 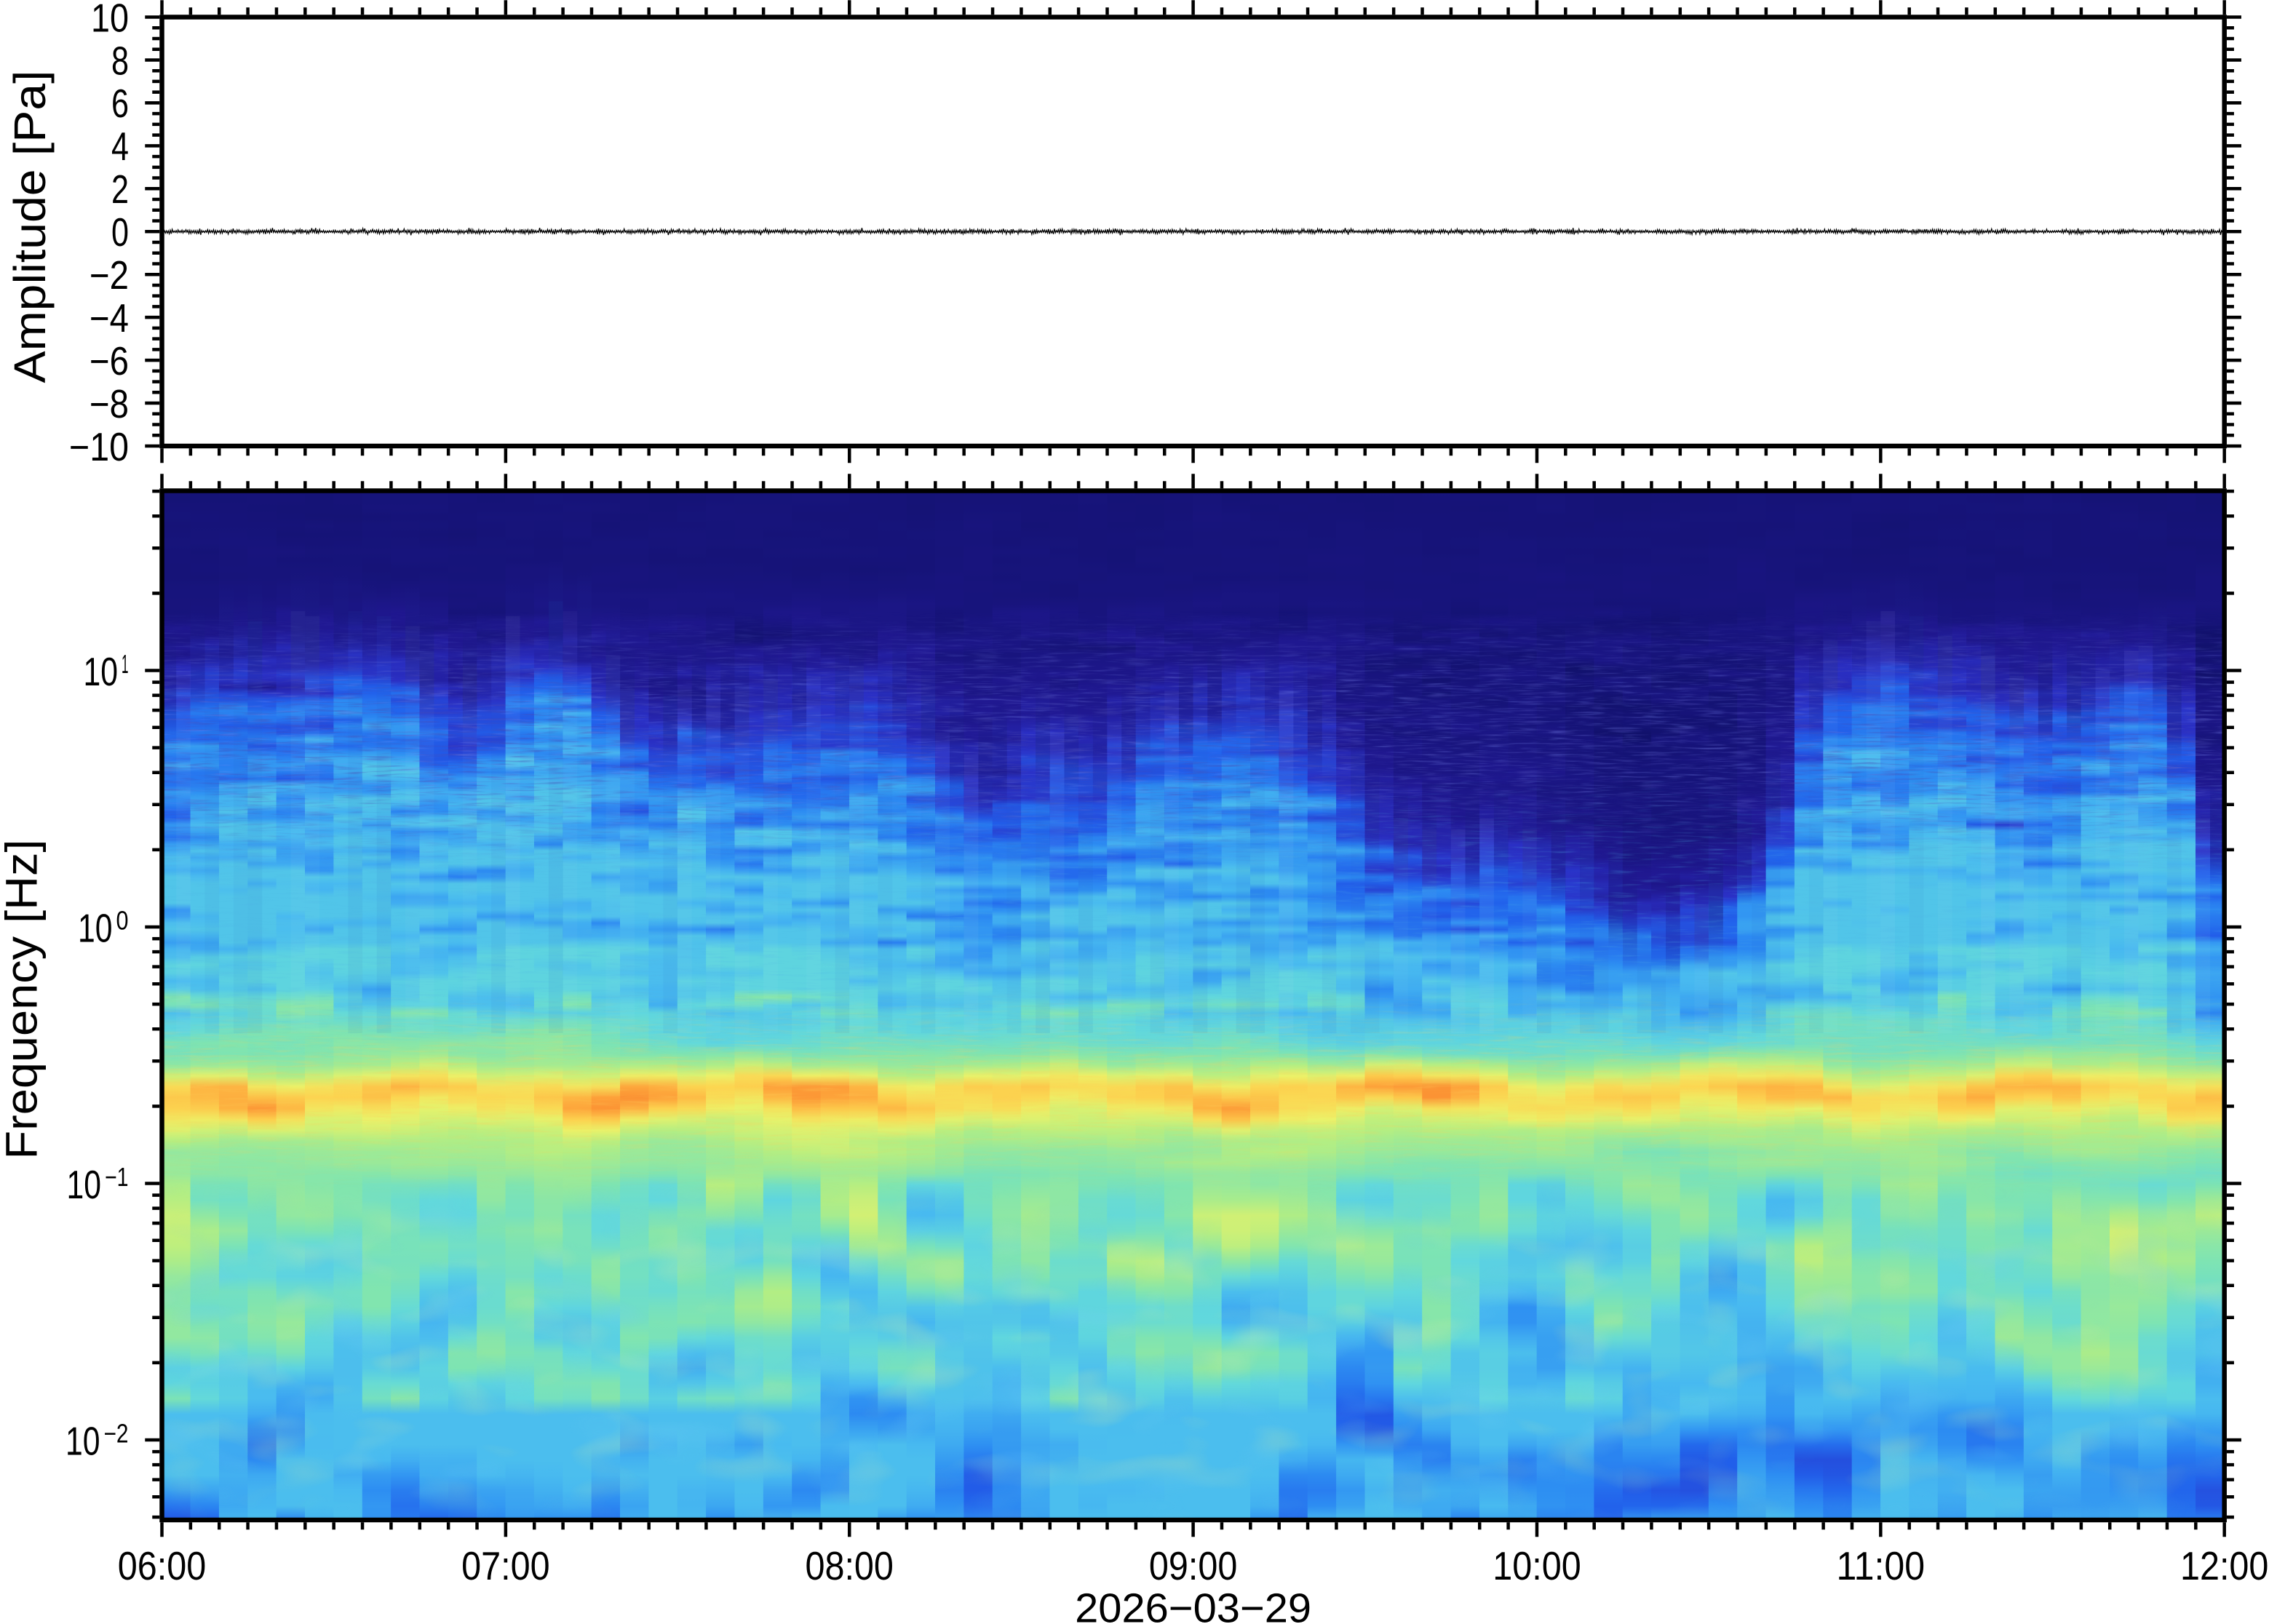 I want to click on svg-text: 4, so click(x=120, y=146).